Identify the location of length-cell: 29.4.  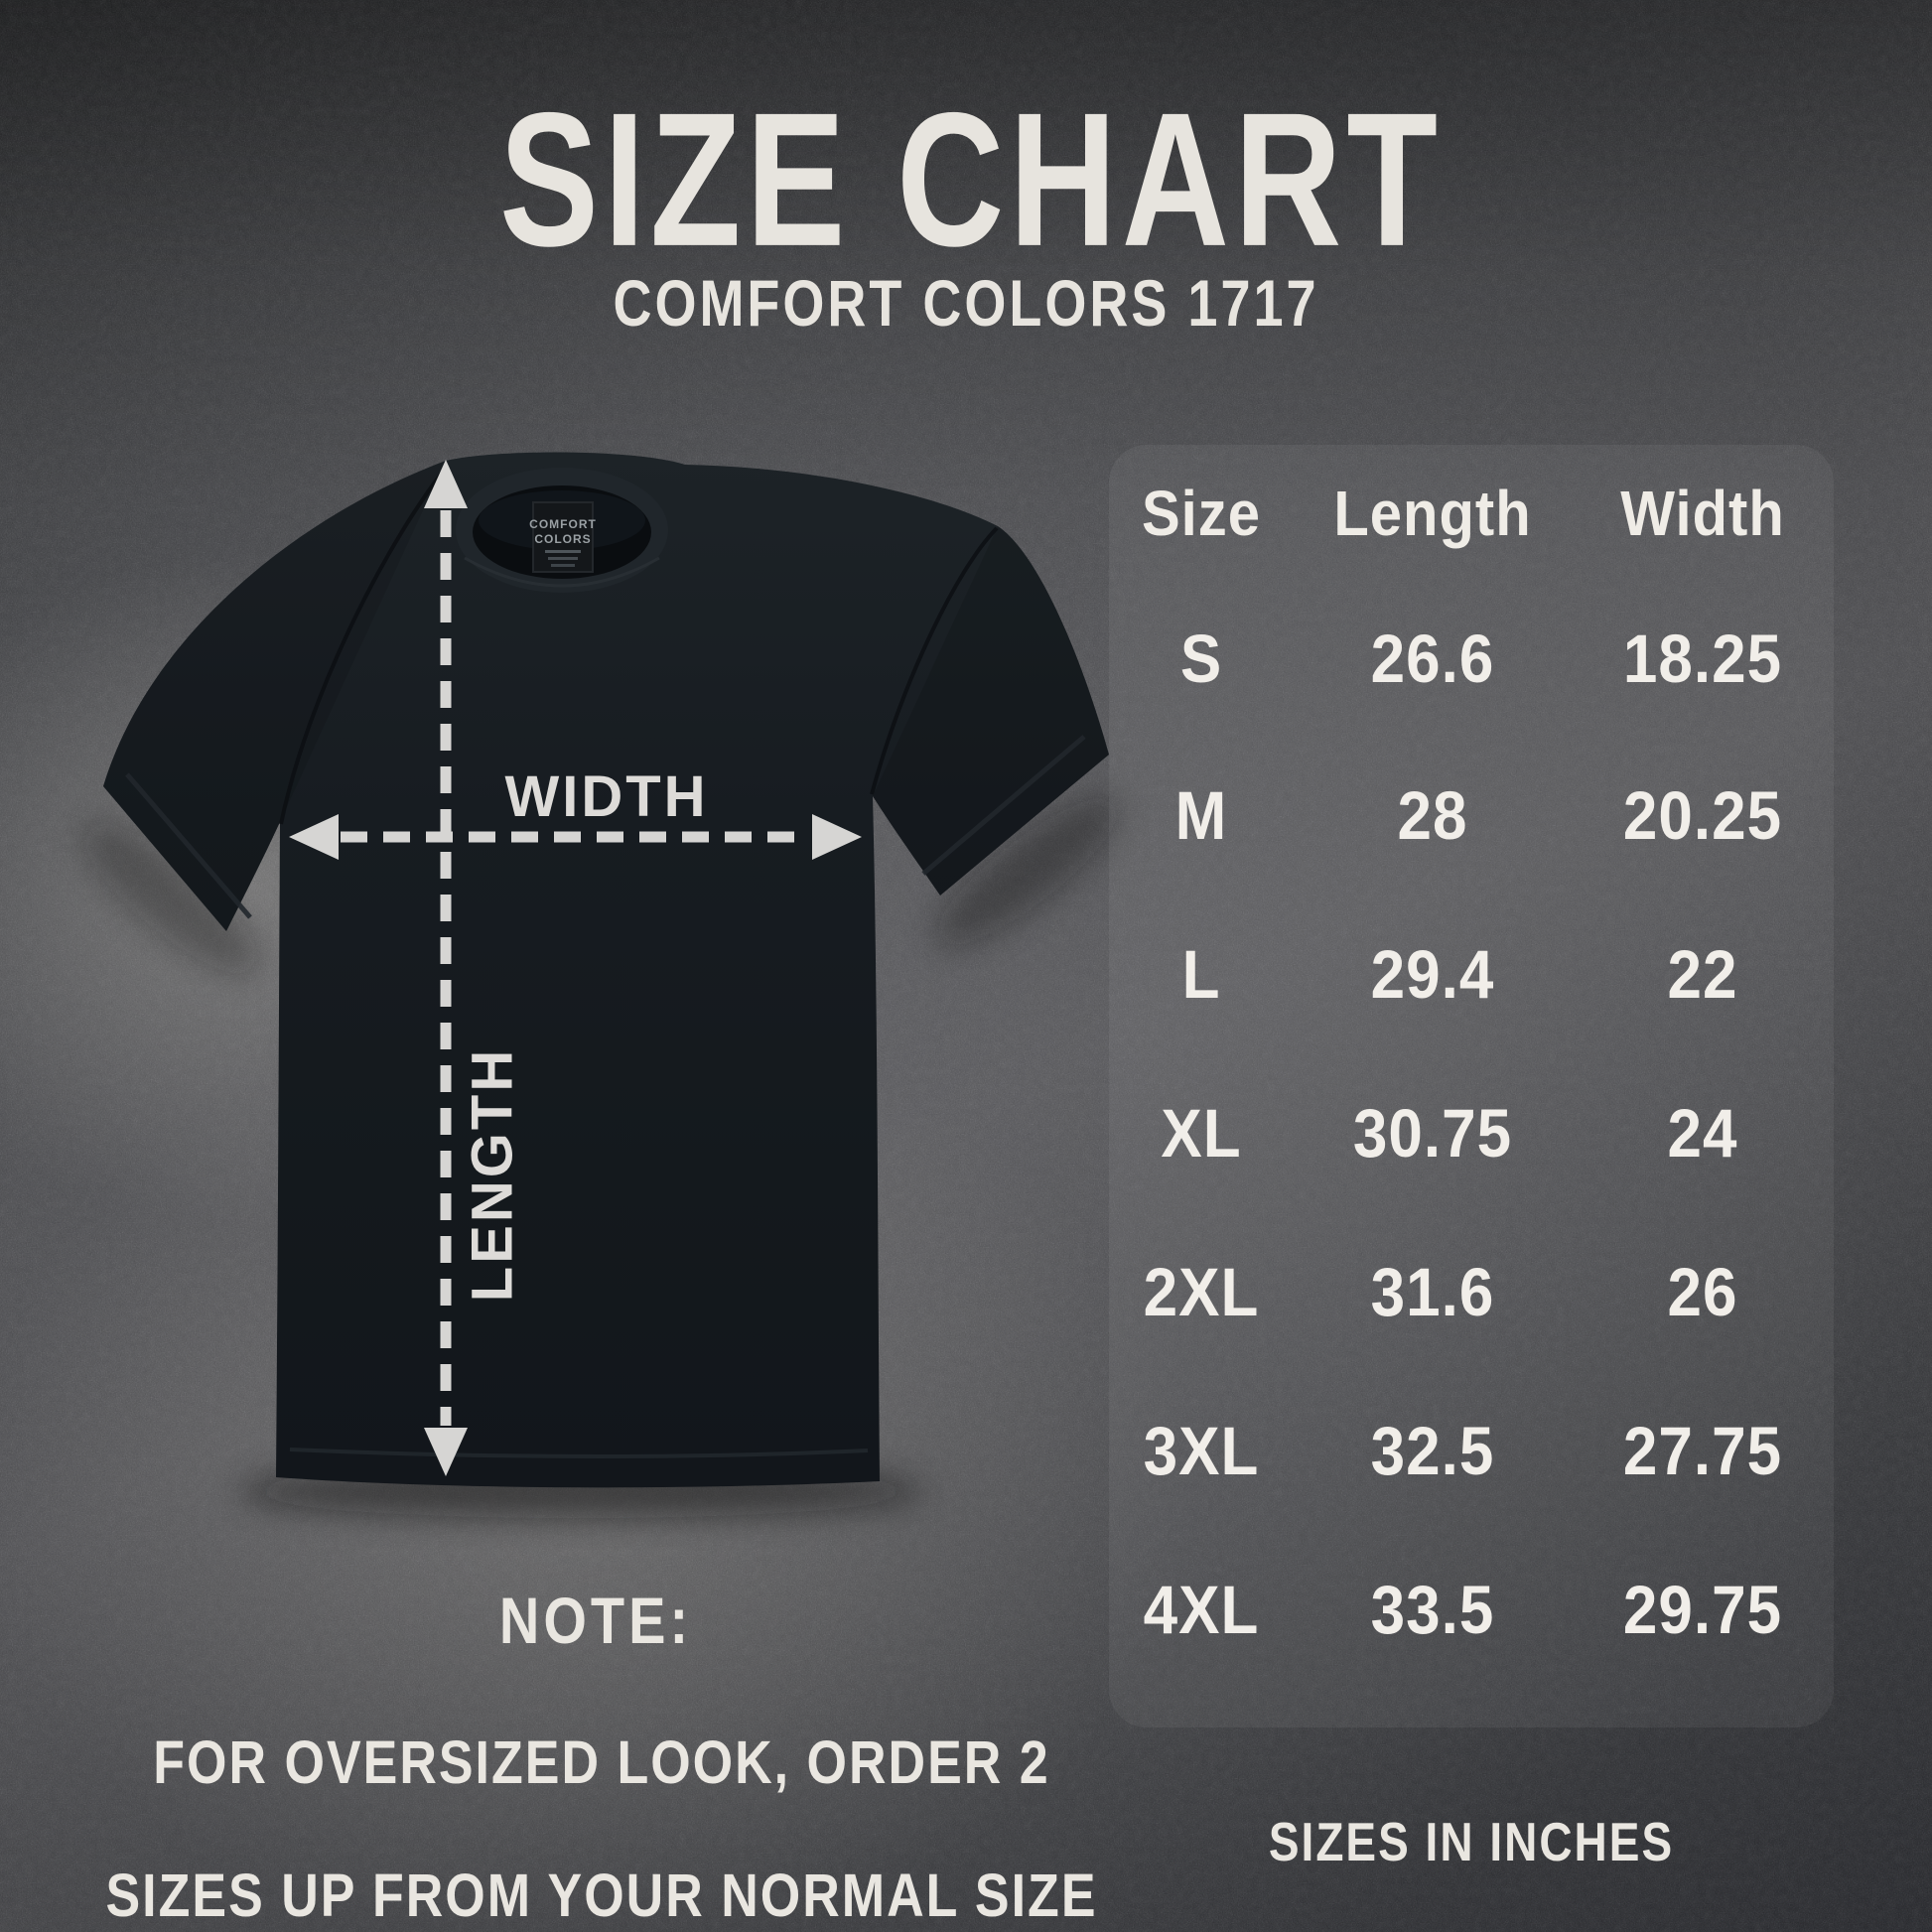
(1432, 975).